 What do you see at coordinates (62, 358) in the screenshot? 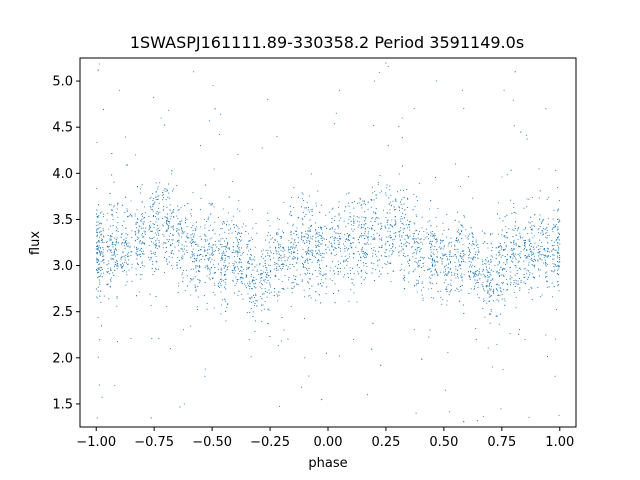
I see `y-tick-label: 2.0` at bounding box center [62, 358].